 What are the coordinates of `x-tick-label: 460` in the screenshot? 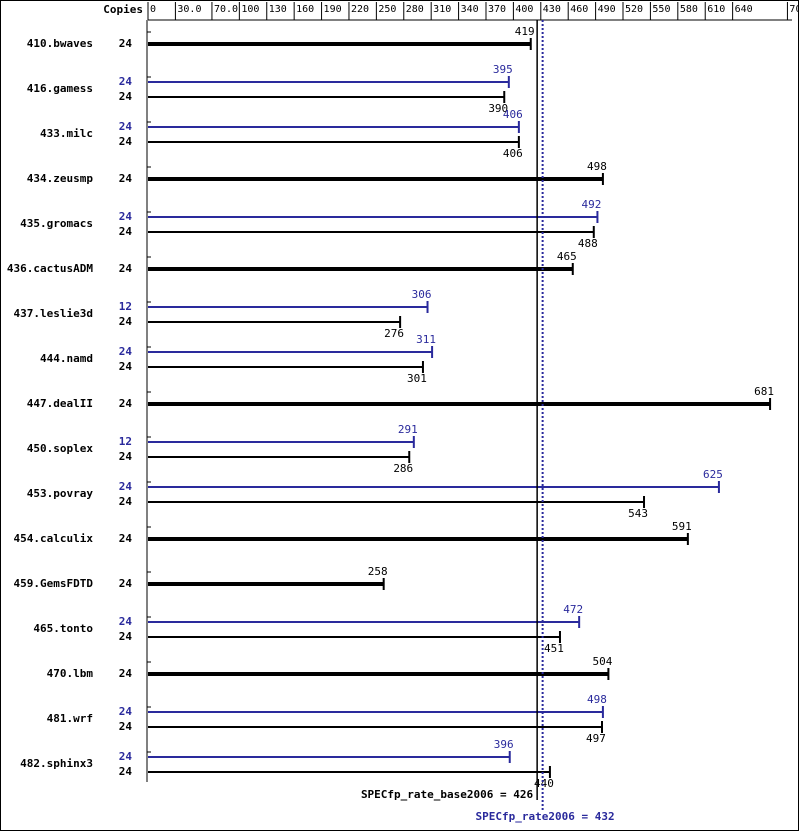 It's located at (579, 9).